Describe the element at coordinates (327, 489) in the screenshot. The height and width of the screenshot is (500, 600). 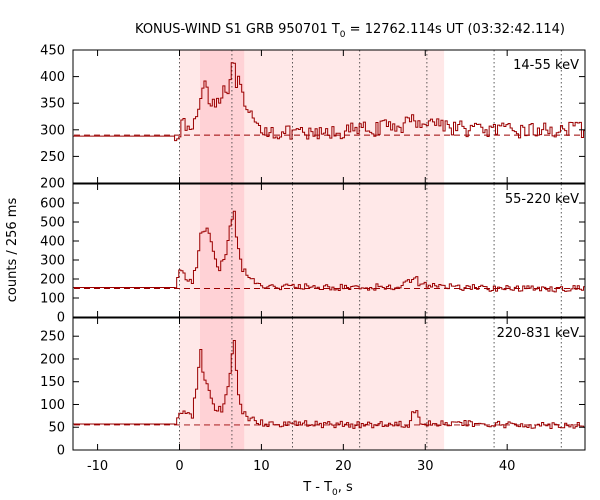
I see `x-axis-label: T - T0, s` at that location.